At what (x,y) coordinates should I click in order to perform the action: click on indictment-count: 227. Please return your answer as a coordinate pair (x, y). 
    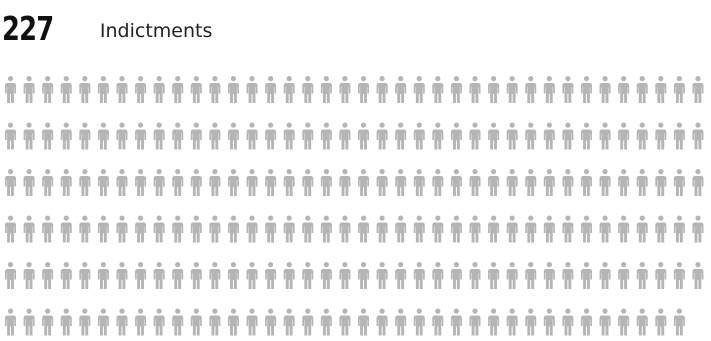
    Looking at the image, I should click on (28, 28).